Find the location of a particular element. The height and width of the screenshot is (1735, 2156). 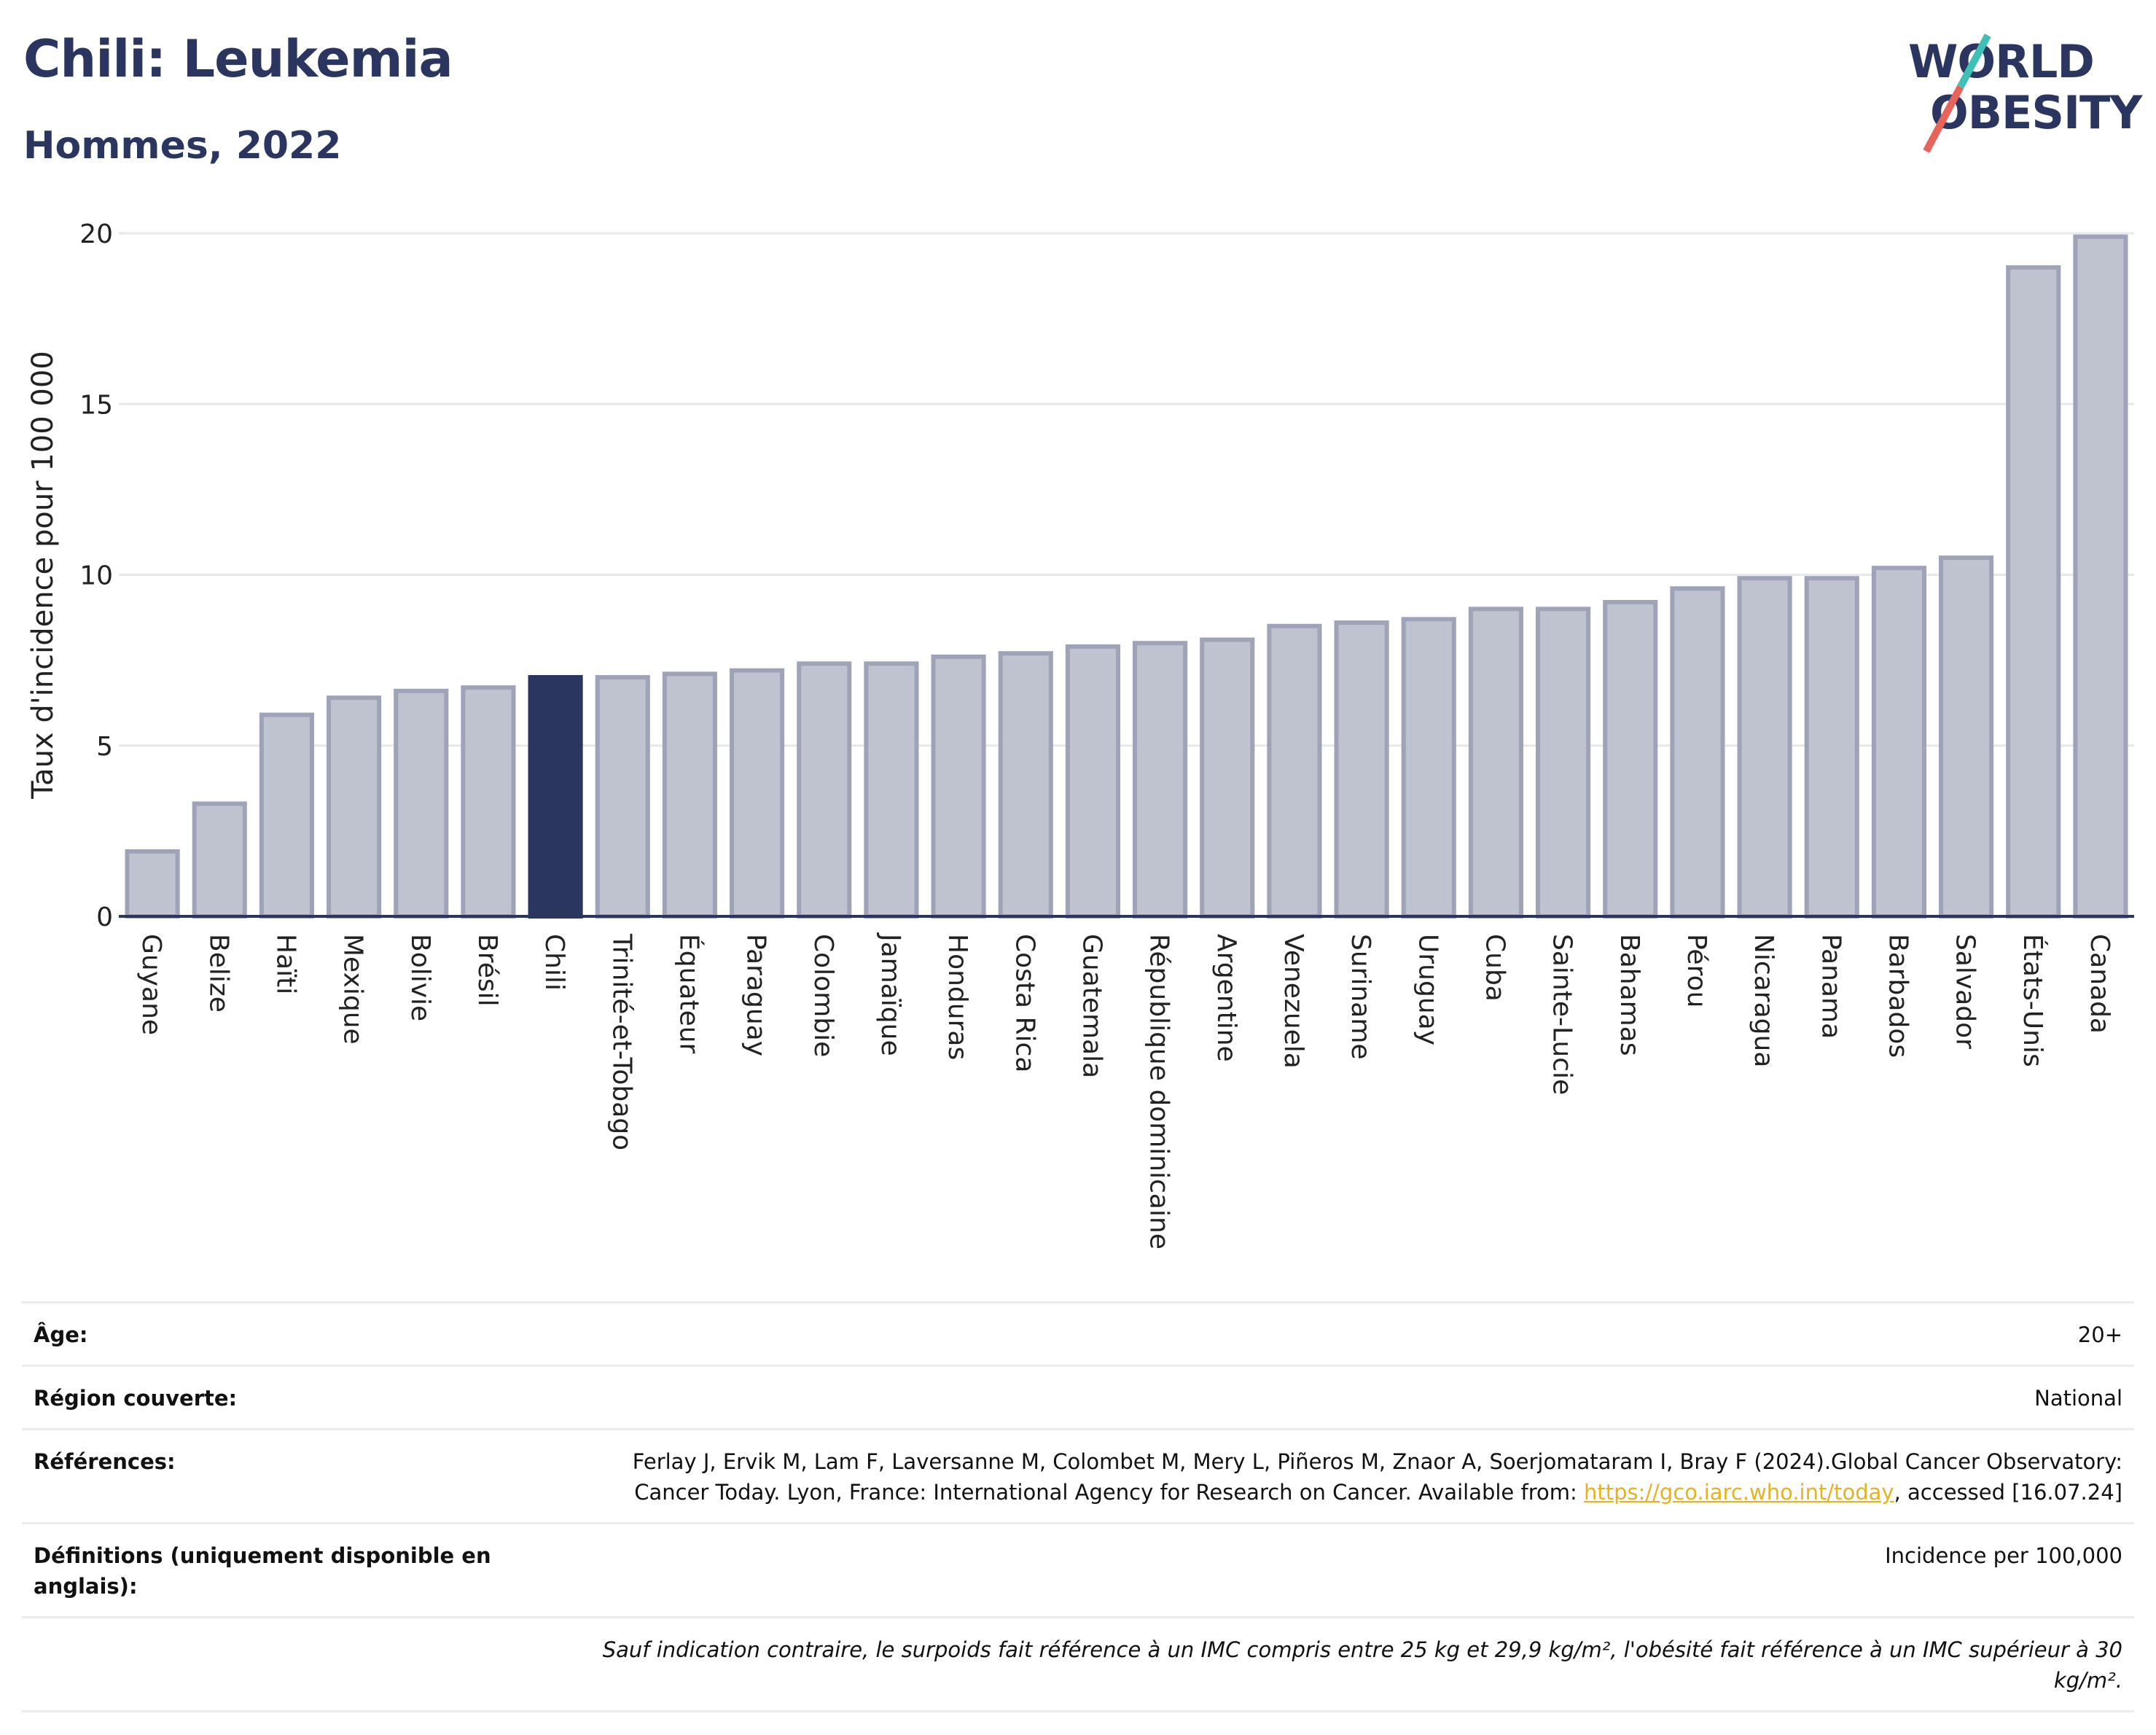

x-tick-label: Pérou is located at coordinates (1697, 970).